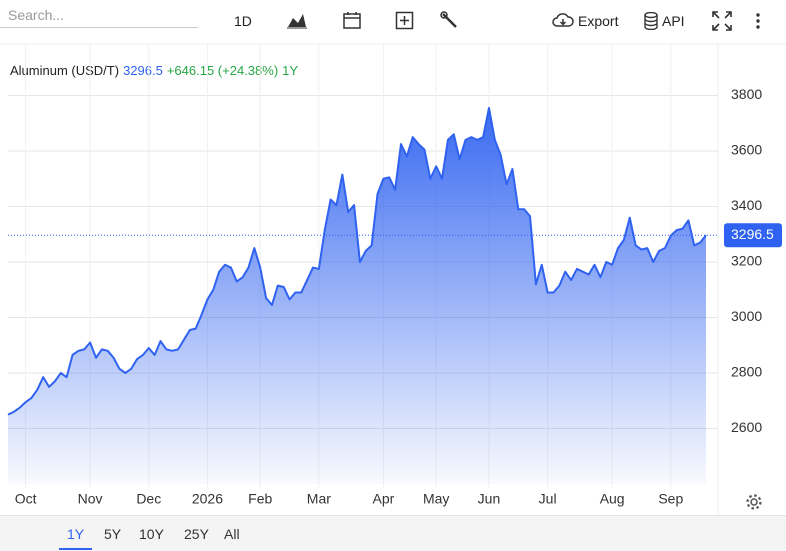 The image size is (786, 551). Describe the element at coordinates (754, 502) in the screenshot. I see `settings-icon` at that location.